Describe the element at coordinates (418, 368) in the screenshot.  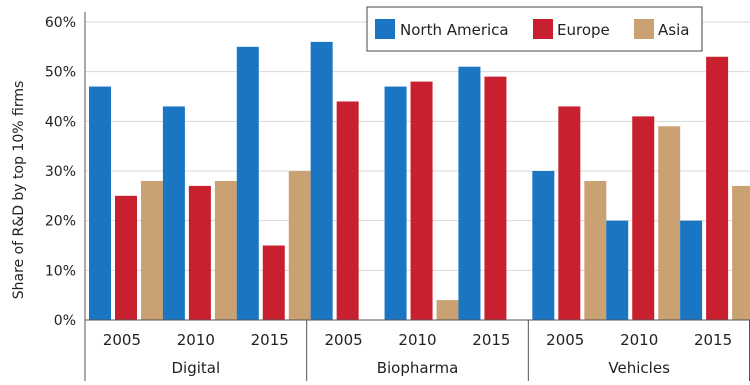
I see `x-group-label-sector: Biopharma` at that location.